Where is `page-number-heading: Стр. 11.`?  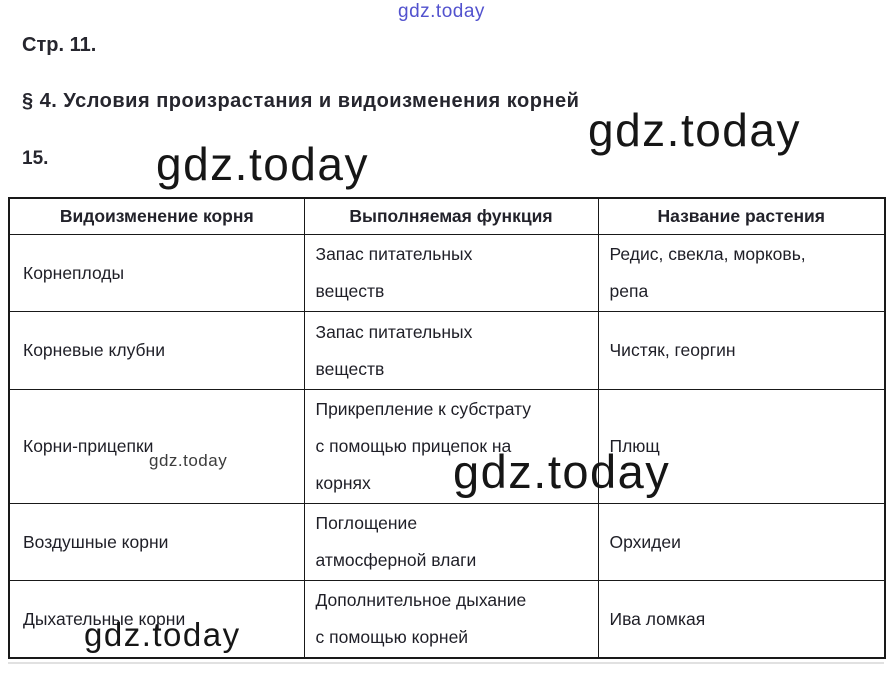
page-number-heading: Стр. 11. is located at coordinates (59, 45).